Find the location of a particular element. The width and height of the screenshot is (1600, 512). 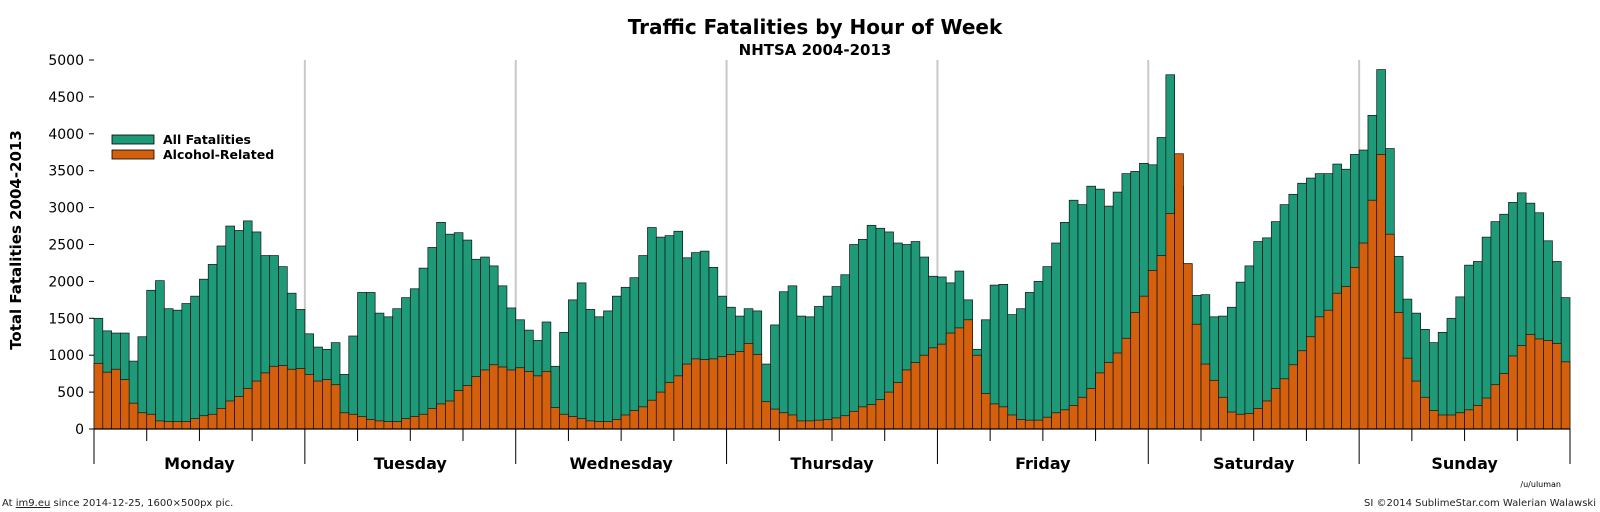

x-tick-label-day: Friday is located at coordinates (1043, 463).